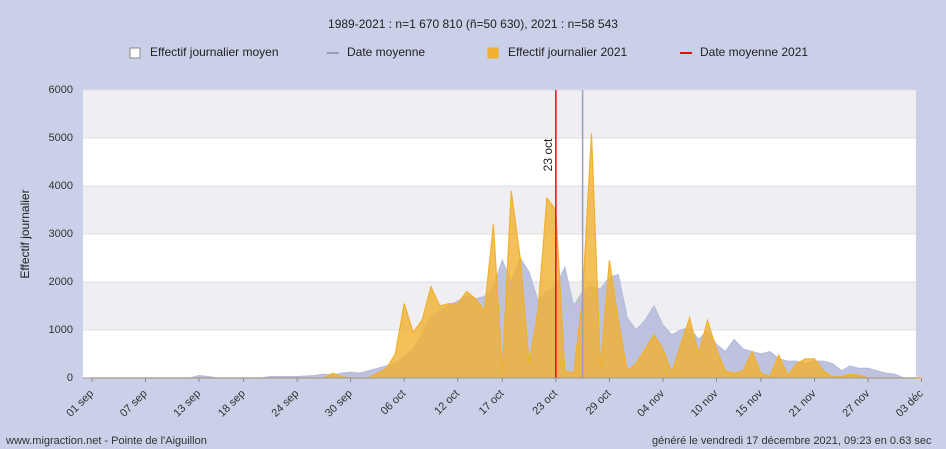 The width and height of the screenshot is (946, 449). I want to click on x-tick-label: 15 nov, so click(749, 403).